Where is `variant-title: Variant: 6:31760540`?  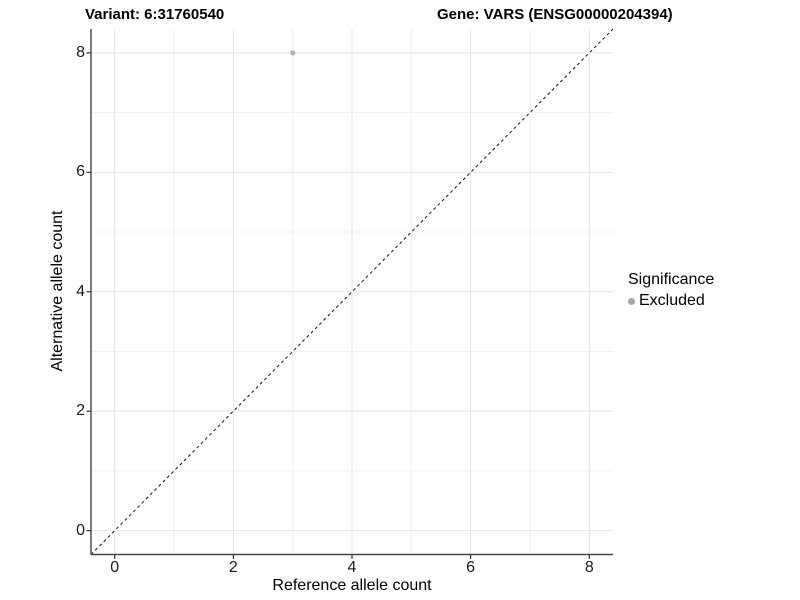 variant-title: Variant: 6:31760540 is located at coordinates (155, 14).